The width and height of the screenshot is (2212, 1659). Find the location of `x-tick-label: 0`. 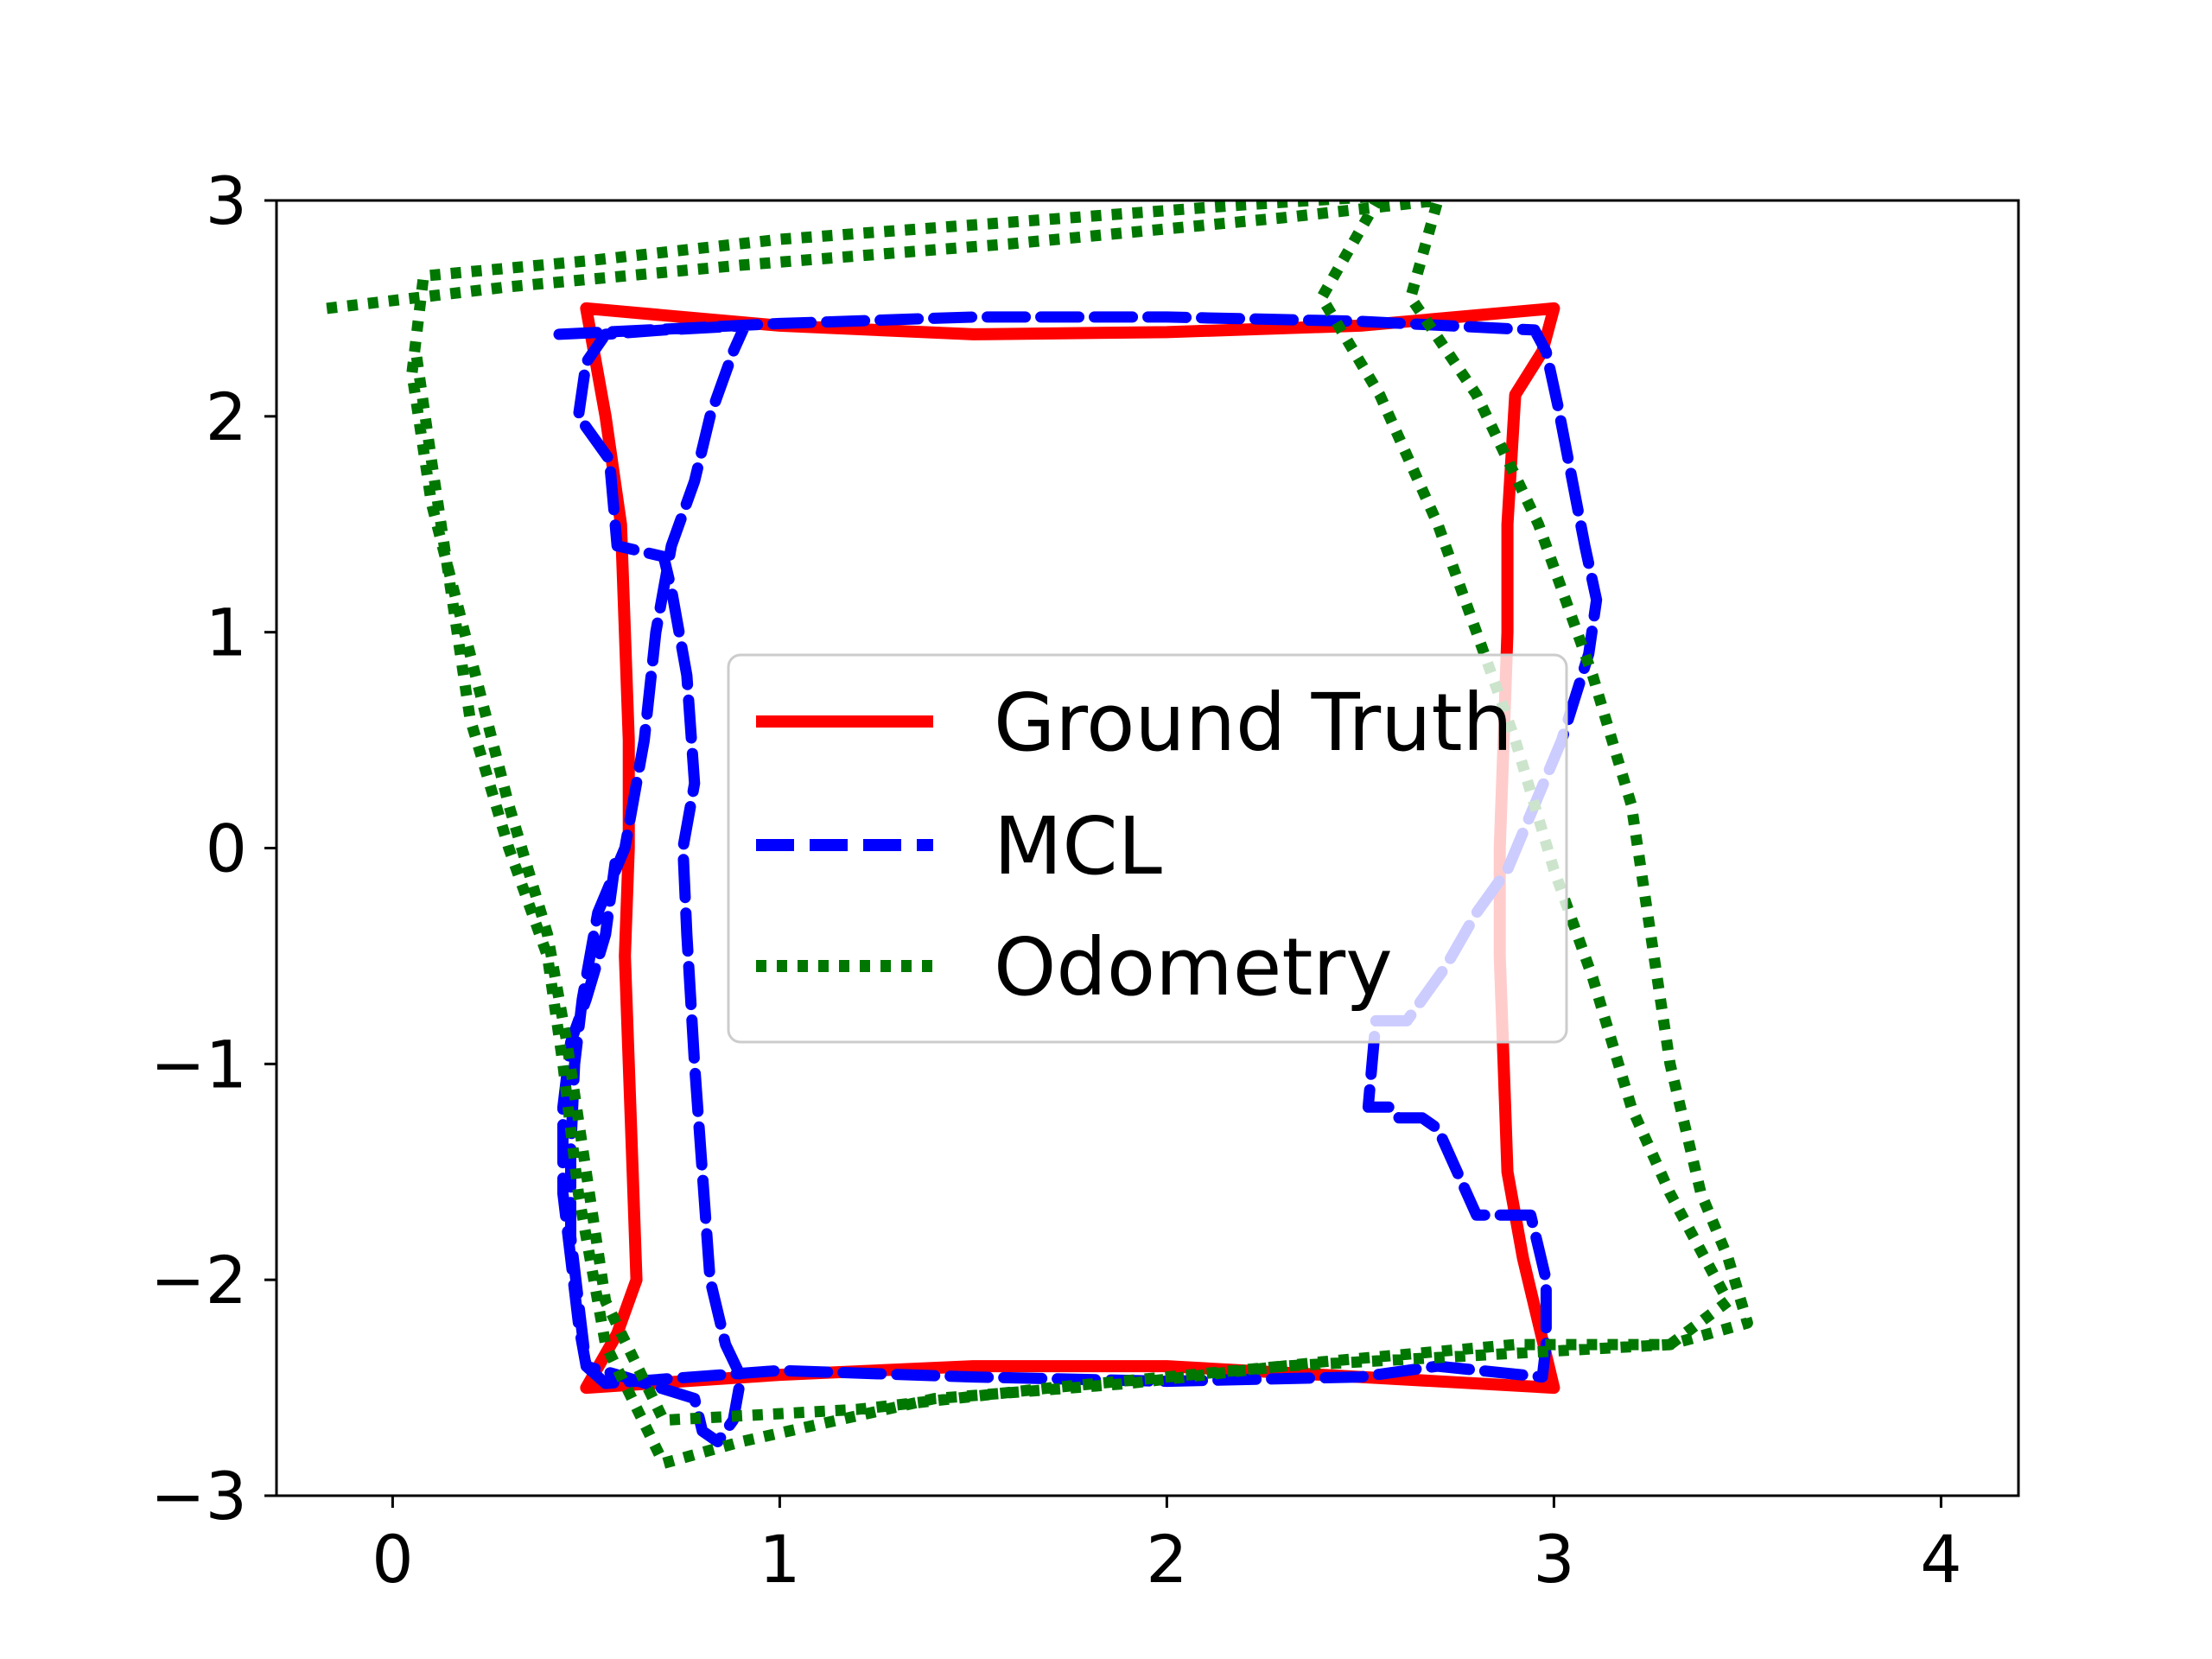

x-tick-label: 0 is located at coordinates (392, 1559).